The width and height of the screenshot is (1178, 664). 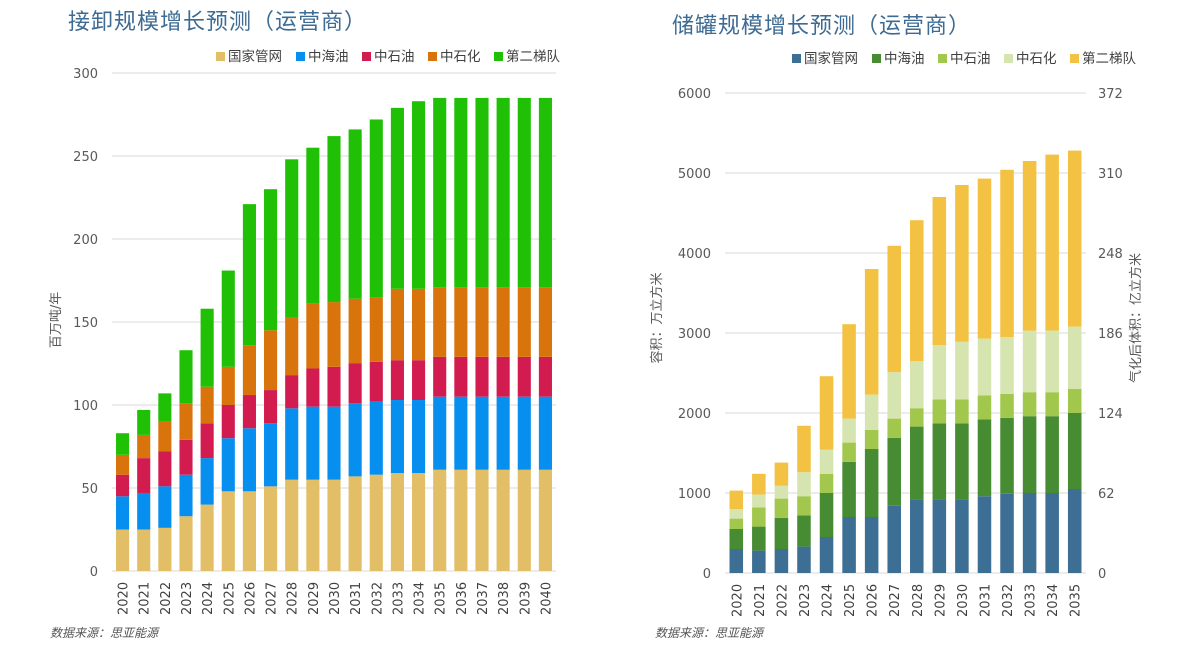 What do you see at coordinates (249, 531) in the screenshot?
I see `bar-segment-2026-国家管网` at bounding box center [249, 531].